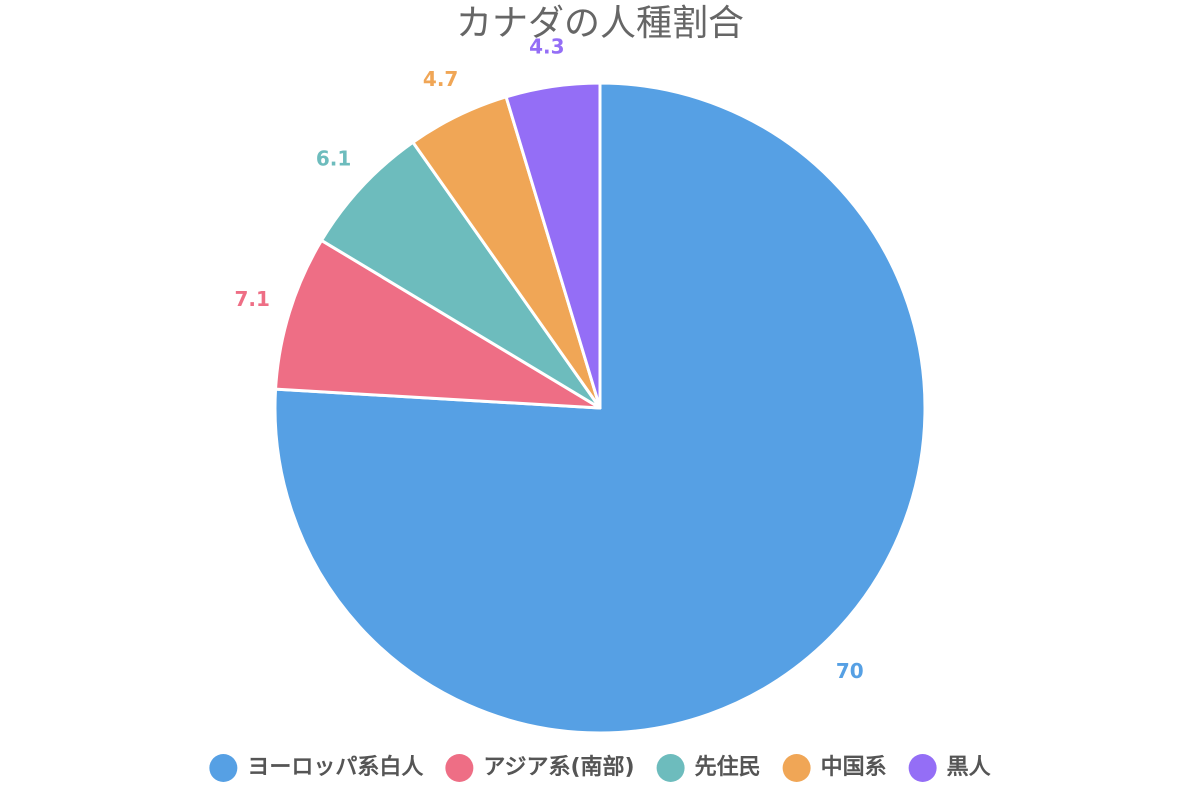 This screenshot has width=1200, height=800. Describe the element at coordinates (969, 767) in the screenshot. I see `legend-label-5: 黒人` at that location.